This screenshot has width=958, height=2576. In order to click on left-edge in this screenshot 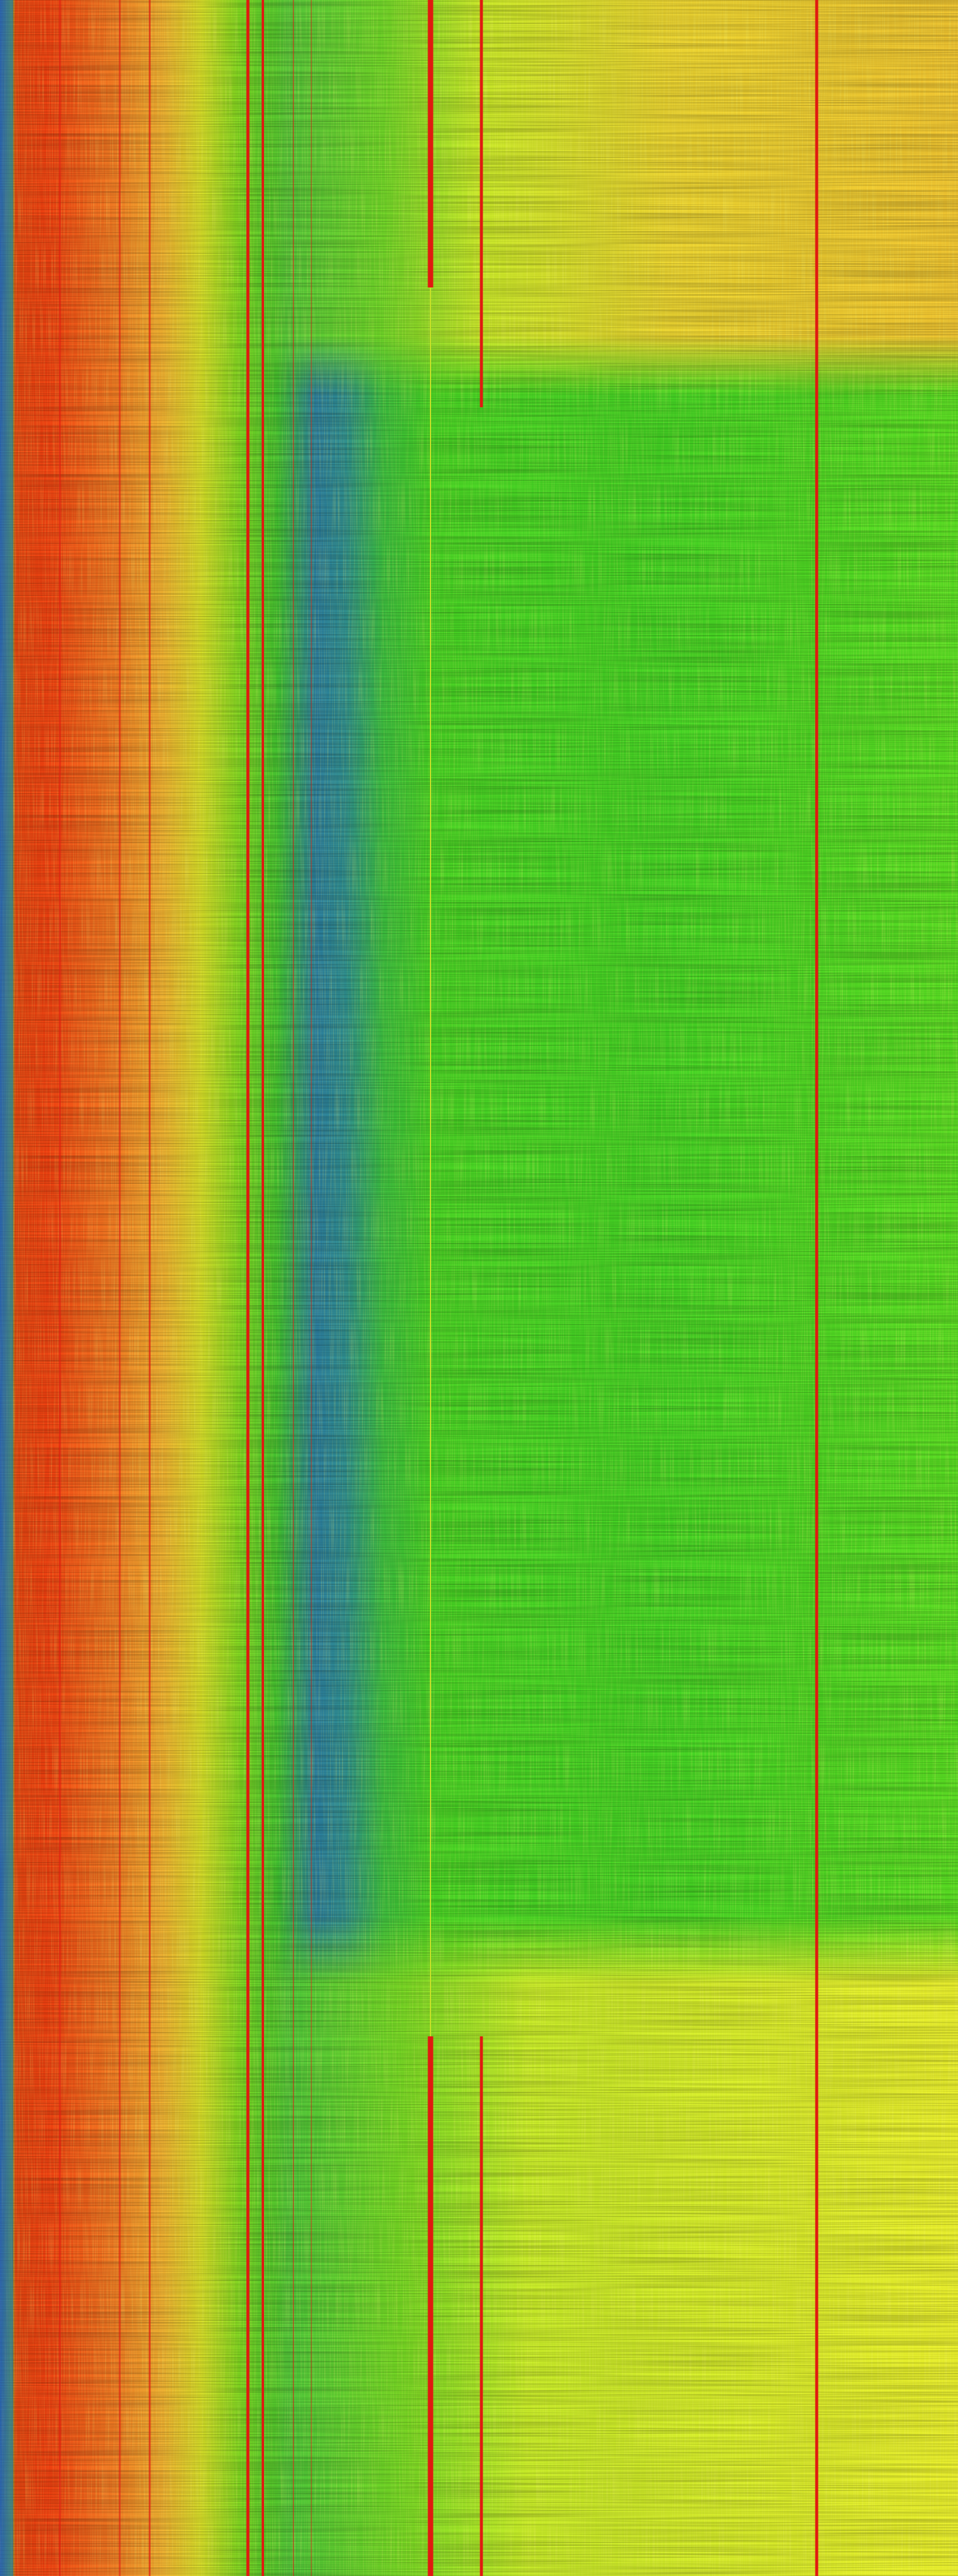, I will do `click(6, 1288)`.